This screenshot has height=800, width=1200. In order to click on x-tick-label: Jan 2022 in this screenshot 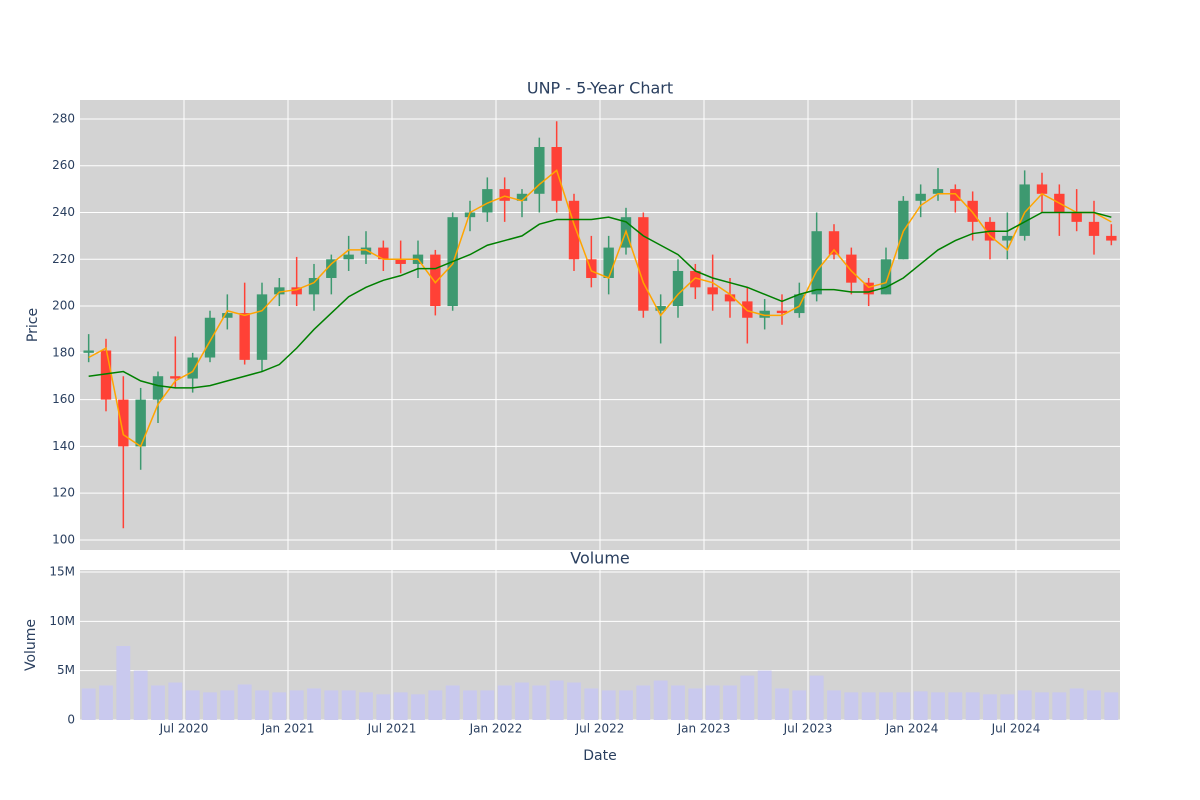, I will do `click(496, 729)`.